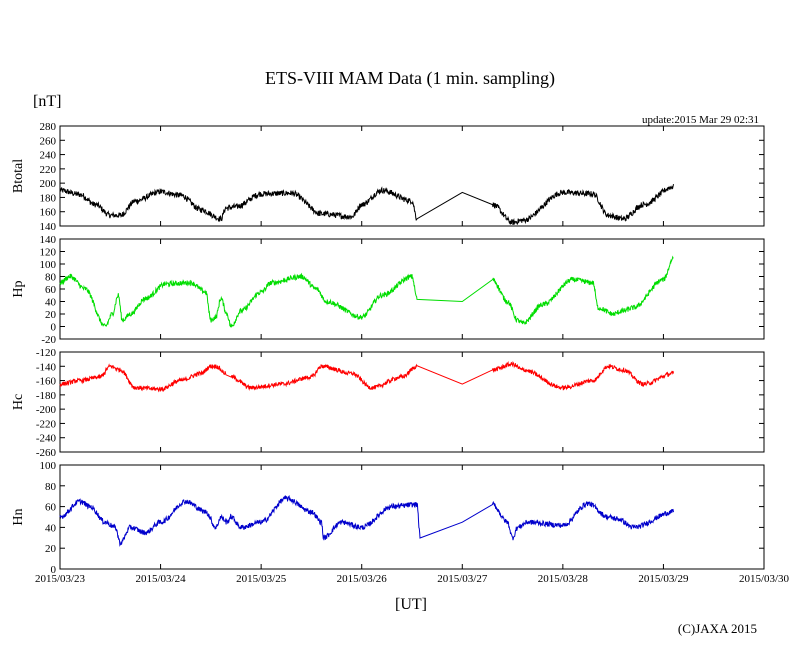  I want to click on y-tick-label-hn: 100, so click(48, 466).